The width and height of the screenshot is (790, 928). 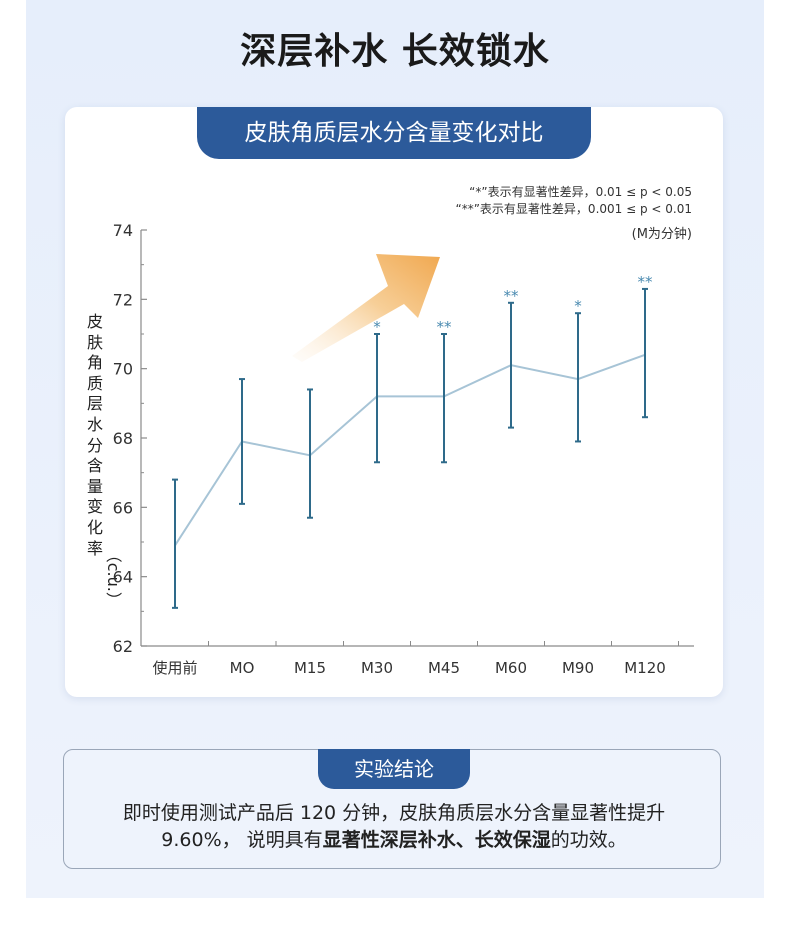 I want to click on y-axis-label-char: 角, so click(x=94, y=363).